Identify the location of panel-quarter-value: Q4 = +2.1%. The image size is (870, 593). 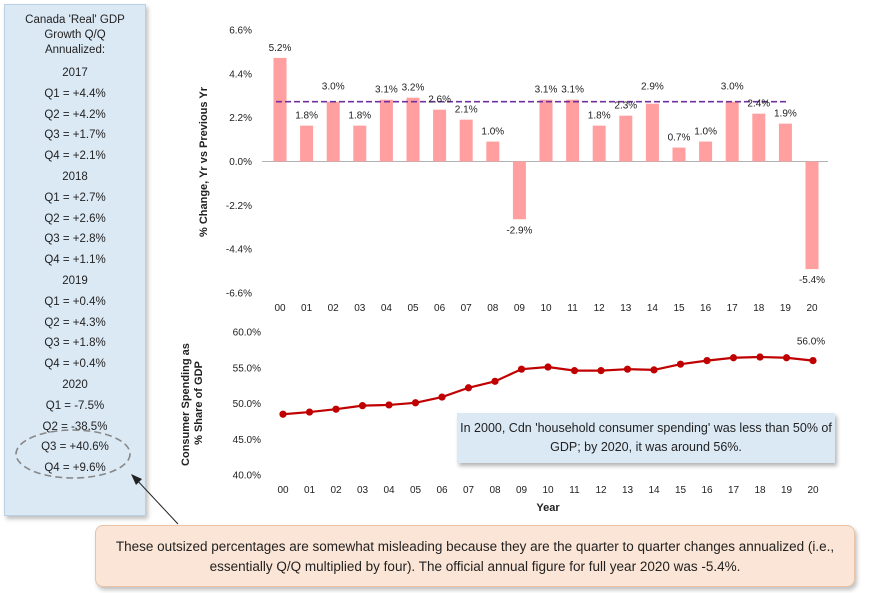
(75, 156).